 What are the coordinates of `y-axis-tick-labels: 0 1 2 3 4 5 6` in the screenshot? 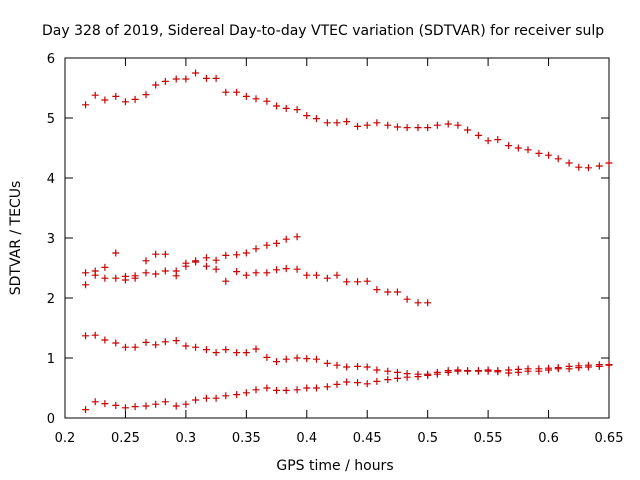 It's located at (51, 239).